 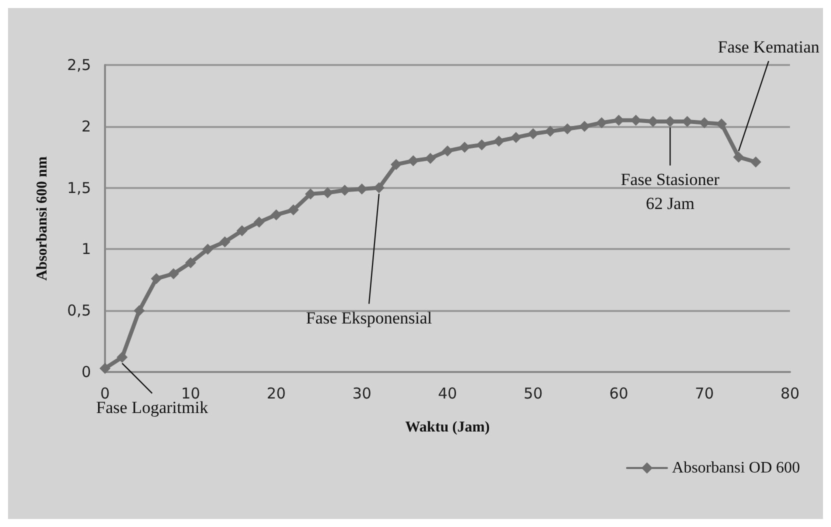 I want to click on annotation: Fase Kematian, so click(x=769, y=47).